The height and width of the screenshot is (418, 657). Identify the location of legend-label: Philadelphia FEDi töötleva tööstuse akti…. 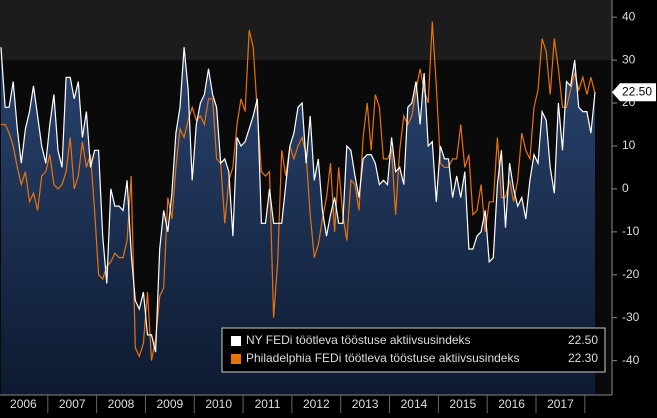
(382, 358).